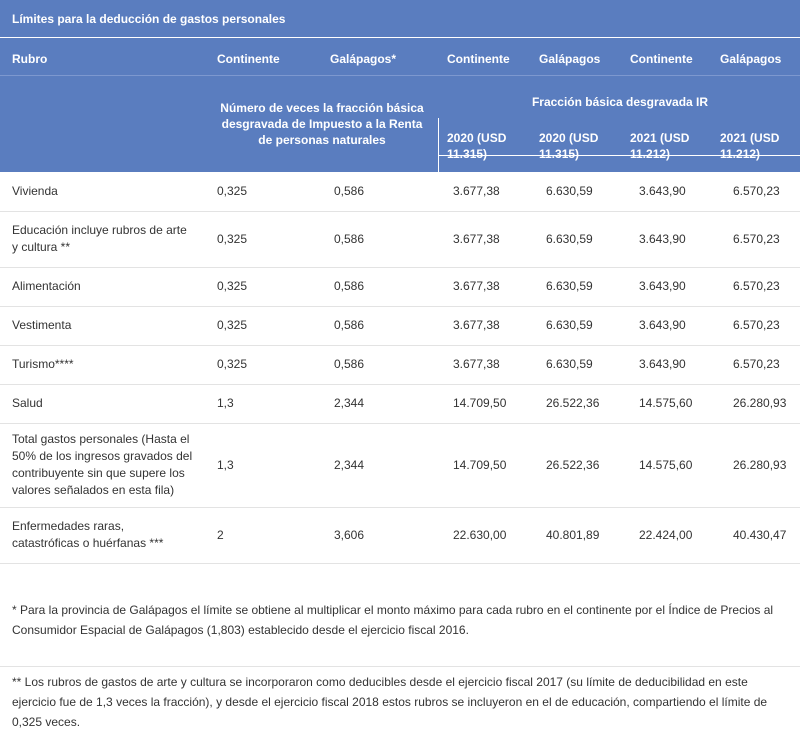 The height and width of the screenshot is (732, 800). I want to click on row-value: 40.801,89, so click(580, 535).